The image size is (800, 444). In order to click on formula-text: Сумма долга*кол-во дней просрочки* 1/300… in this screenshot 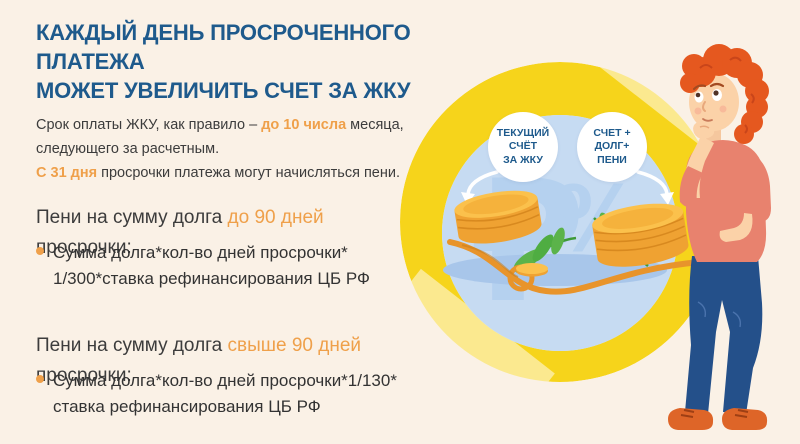, I will do `click(211, 266)`.